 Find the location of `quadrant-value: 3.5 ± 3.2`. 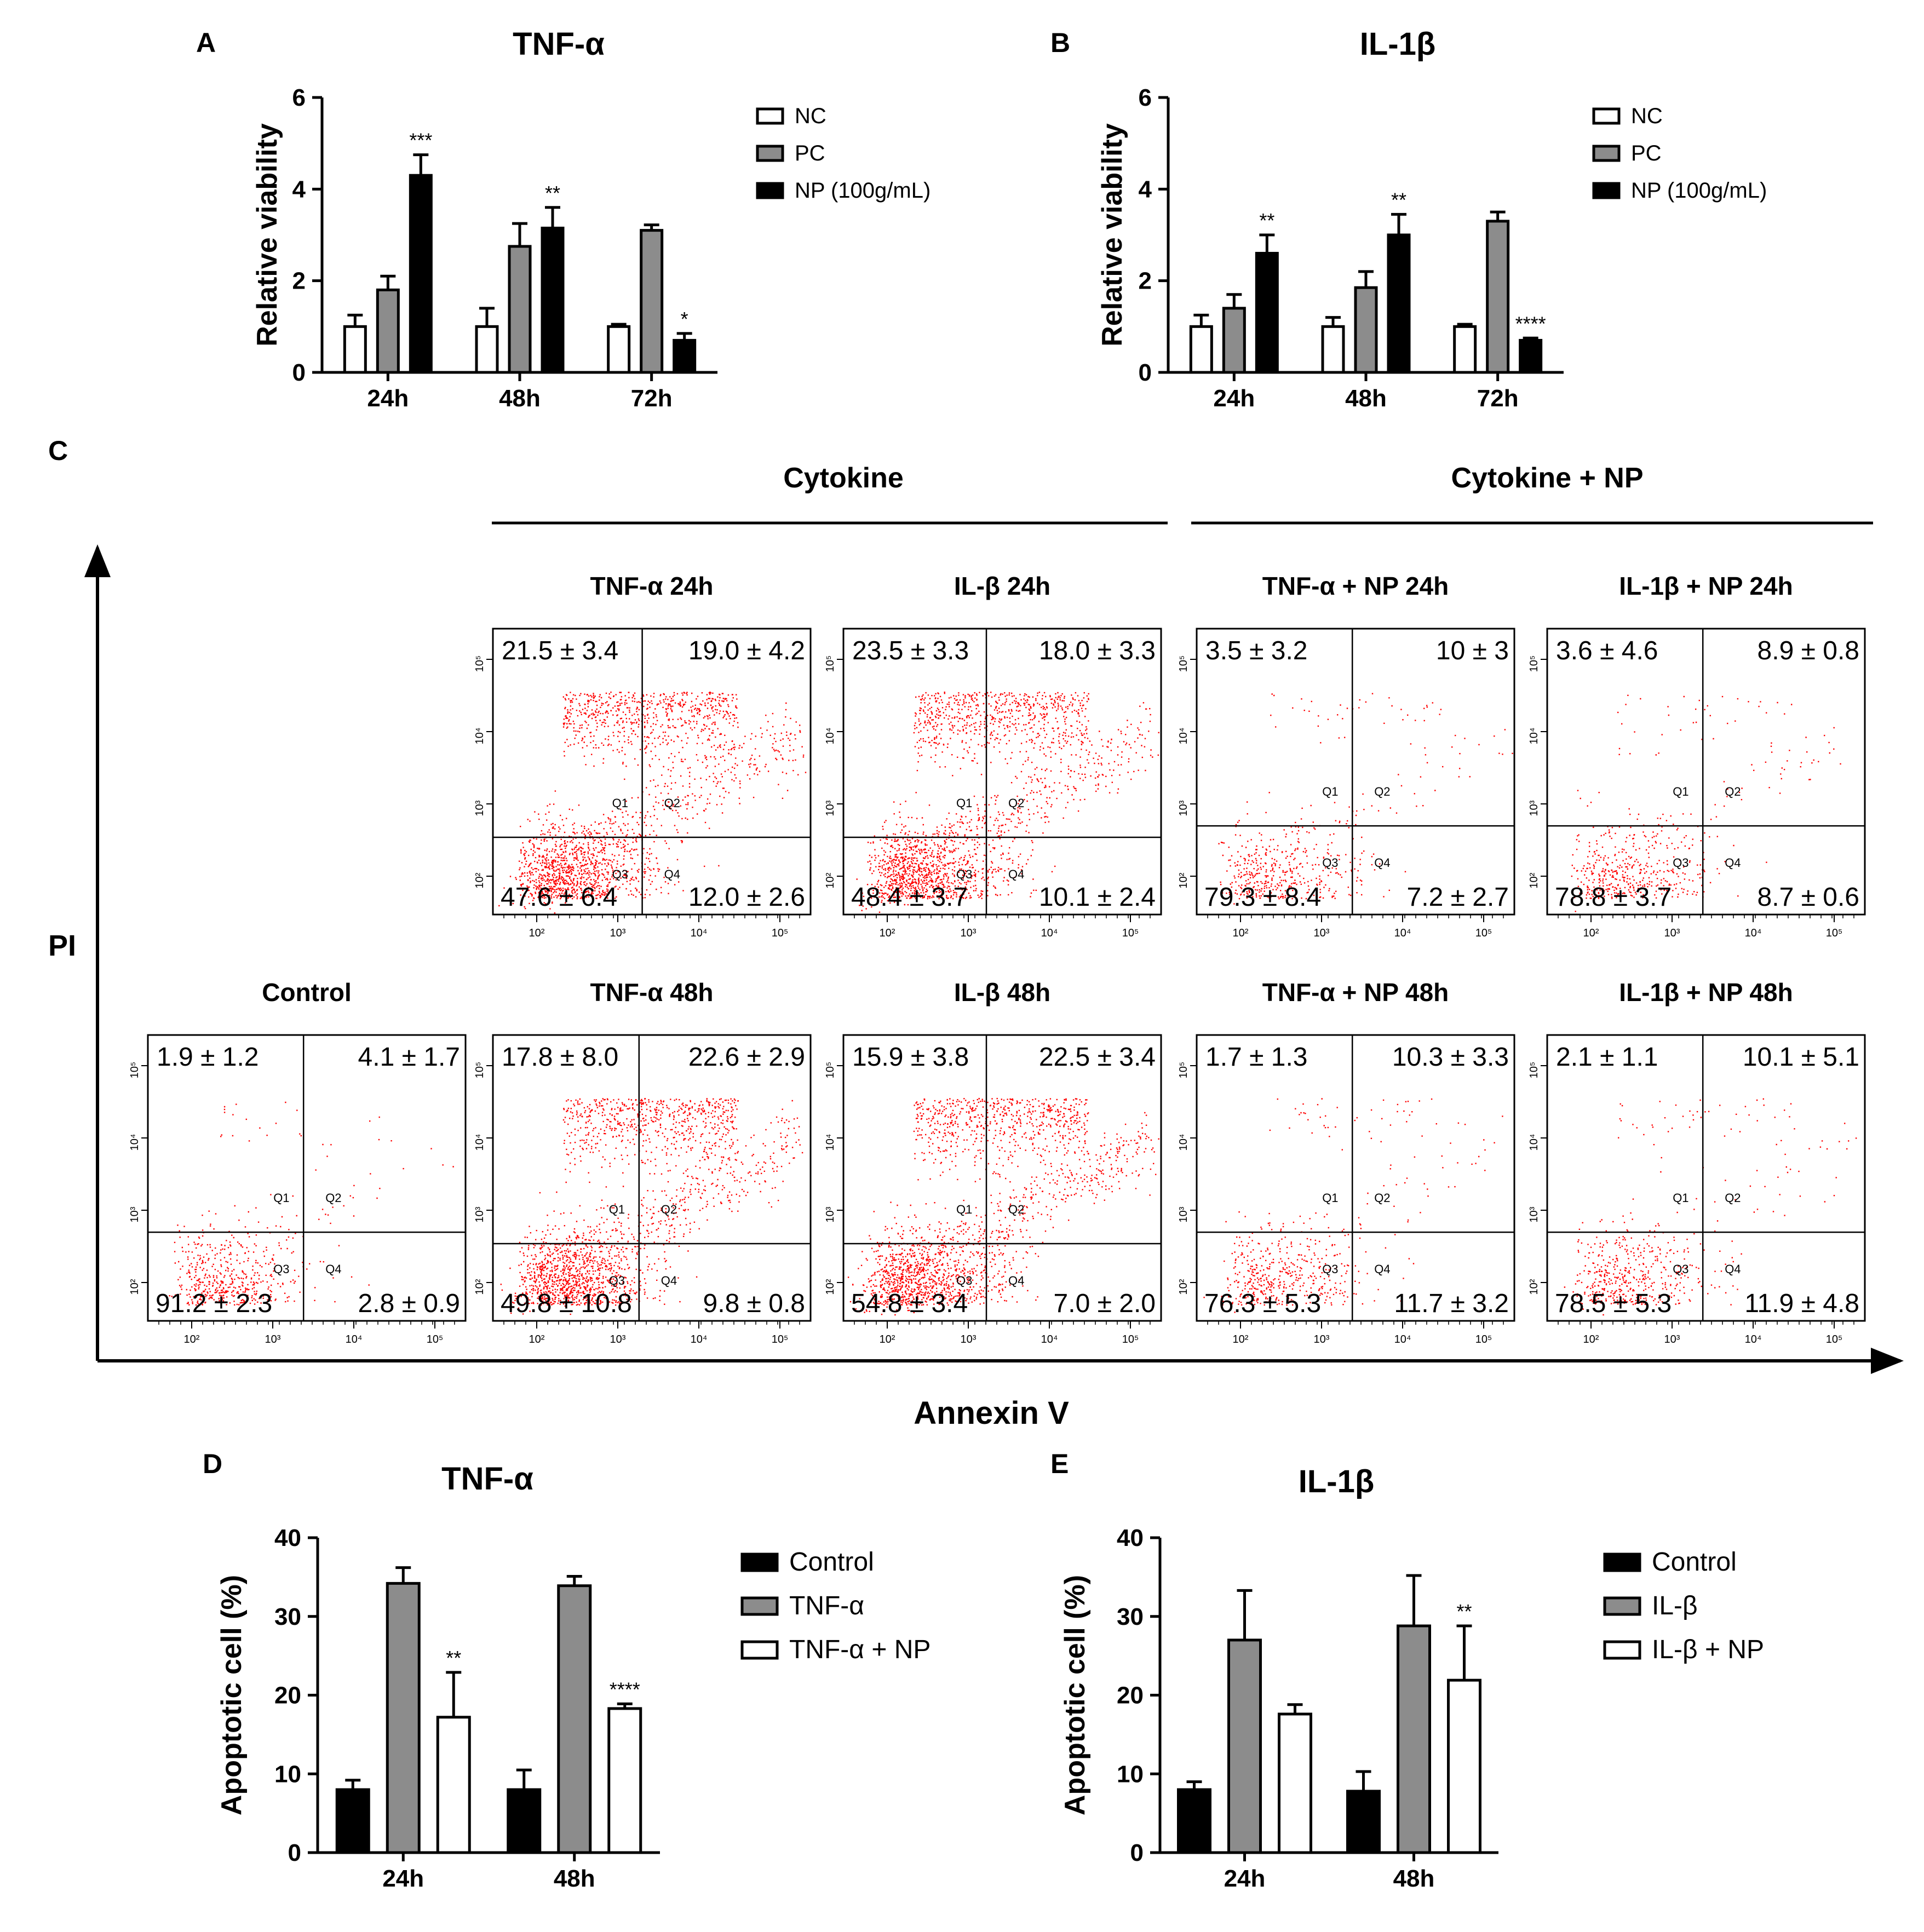

quadrant-value: 3.5 ± 3.2 is located at coordinates (1256, 650).